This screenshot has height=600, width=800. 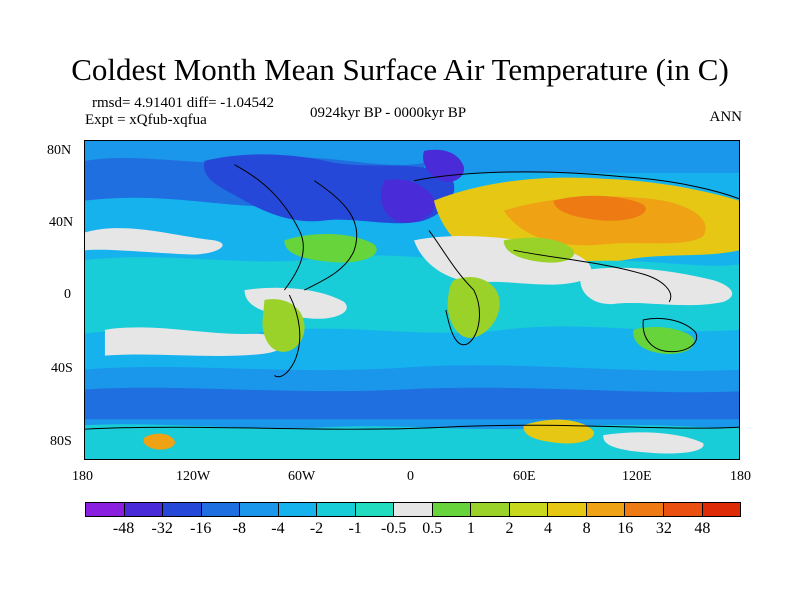 I want to click on lat-tick-40s: 40S, so click(x=62, y=368).